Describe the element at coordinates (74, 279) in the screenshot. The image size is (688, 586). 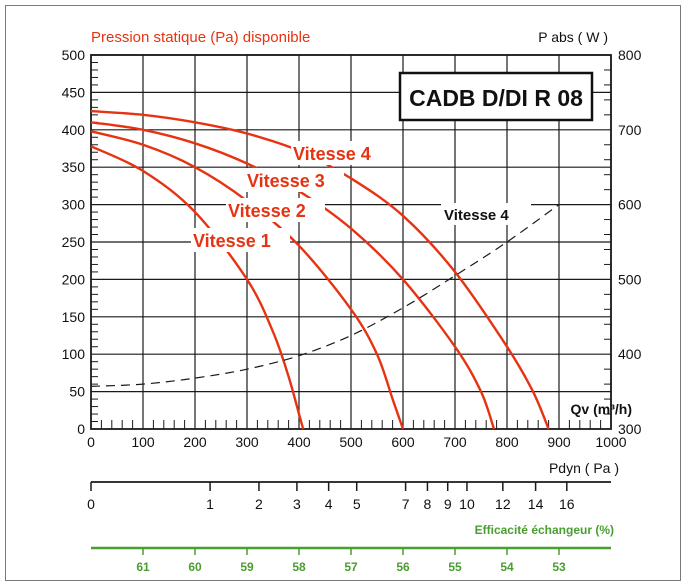
I see `y-tick-label: 200` at that location.